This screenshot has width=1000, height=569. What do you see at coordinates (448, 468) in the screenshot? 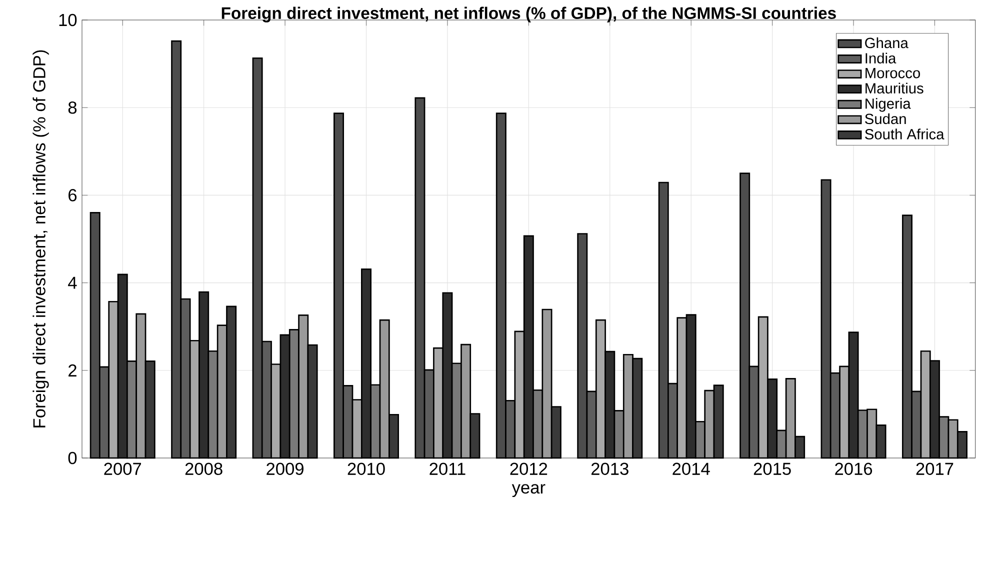
I see `x-tick-label: 2011` at bounding box center [448, 468].